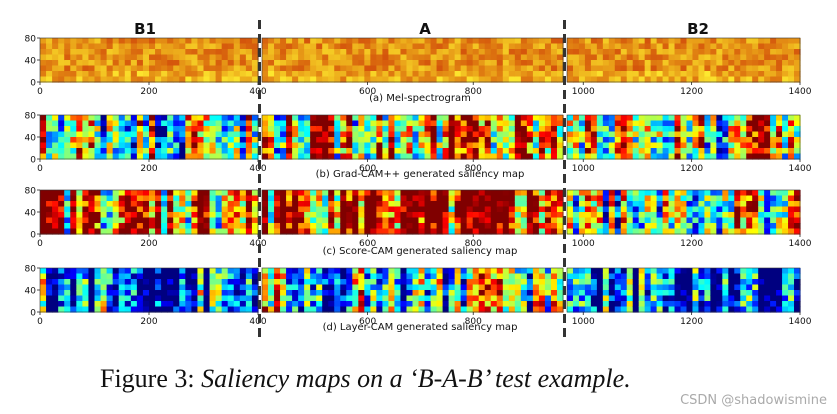  What do you see at coordinates (420, 327) in the screenshot?
I see `panel-4-title: (d) Layer-CAM generated saliency map` at bounding box center [420, 327].